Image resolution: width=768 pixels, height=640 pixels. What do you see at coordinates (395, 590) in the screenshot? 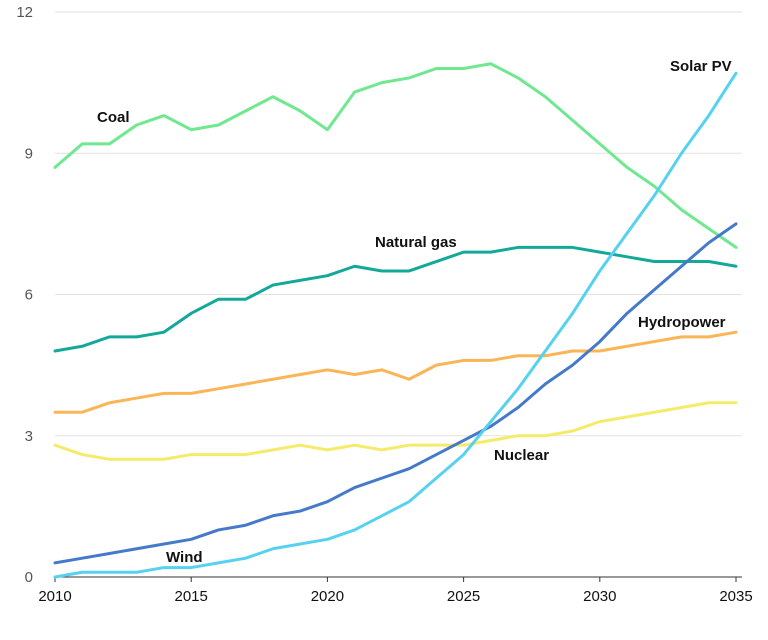
I see `x-axis: 2010 2015 2020 2025 2030 2035` at bounding box center [395, 590].